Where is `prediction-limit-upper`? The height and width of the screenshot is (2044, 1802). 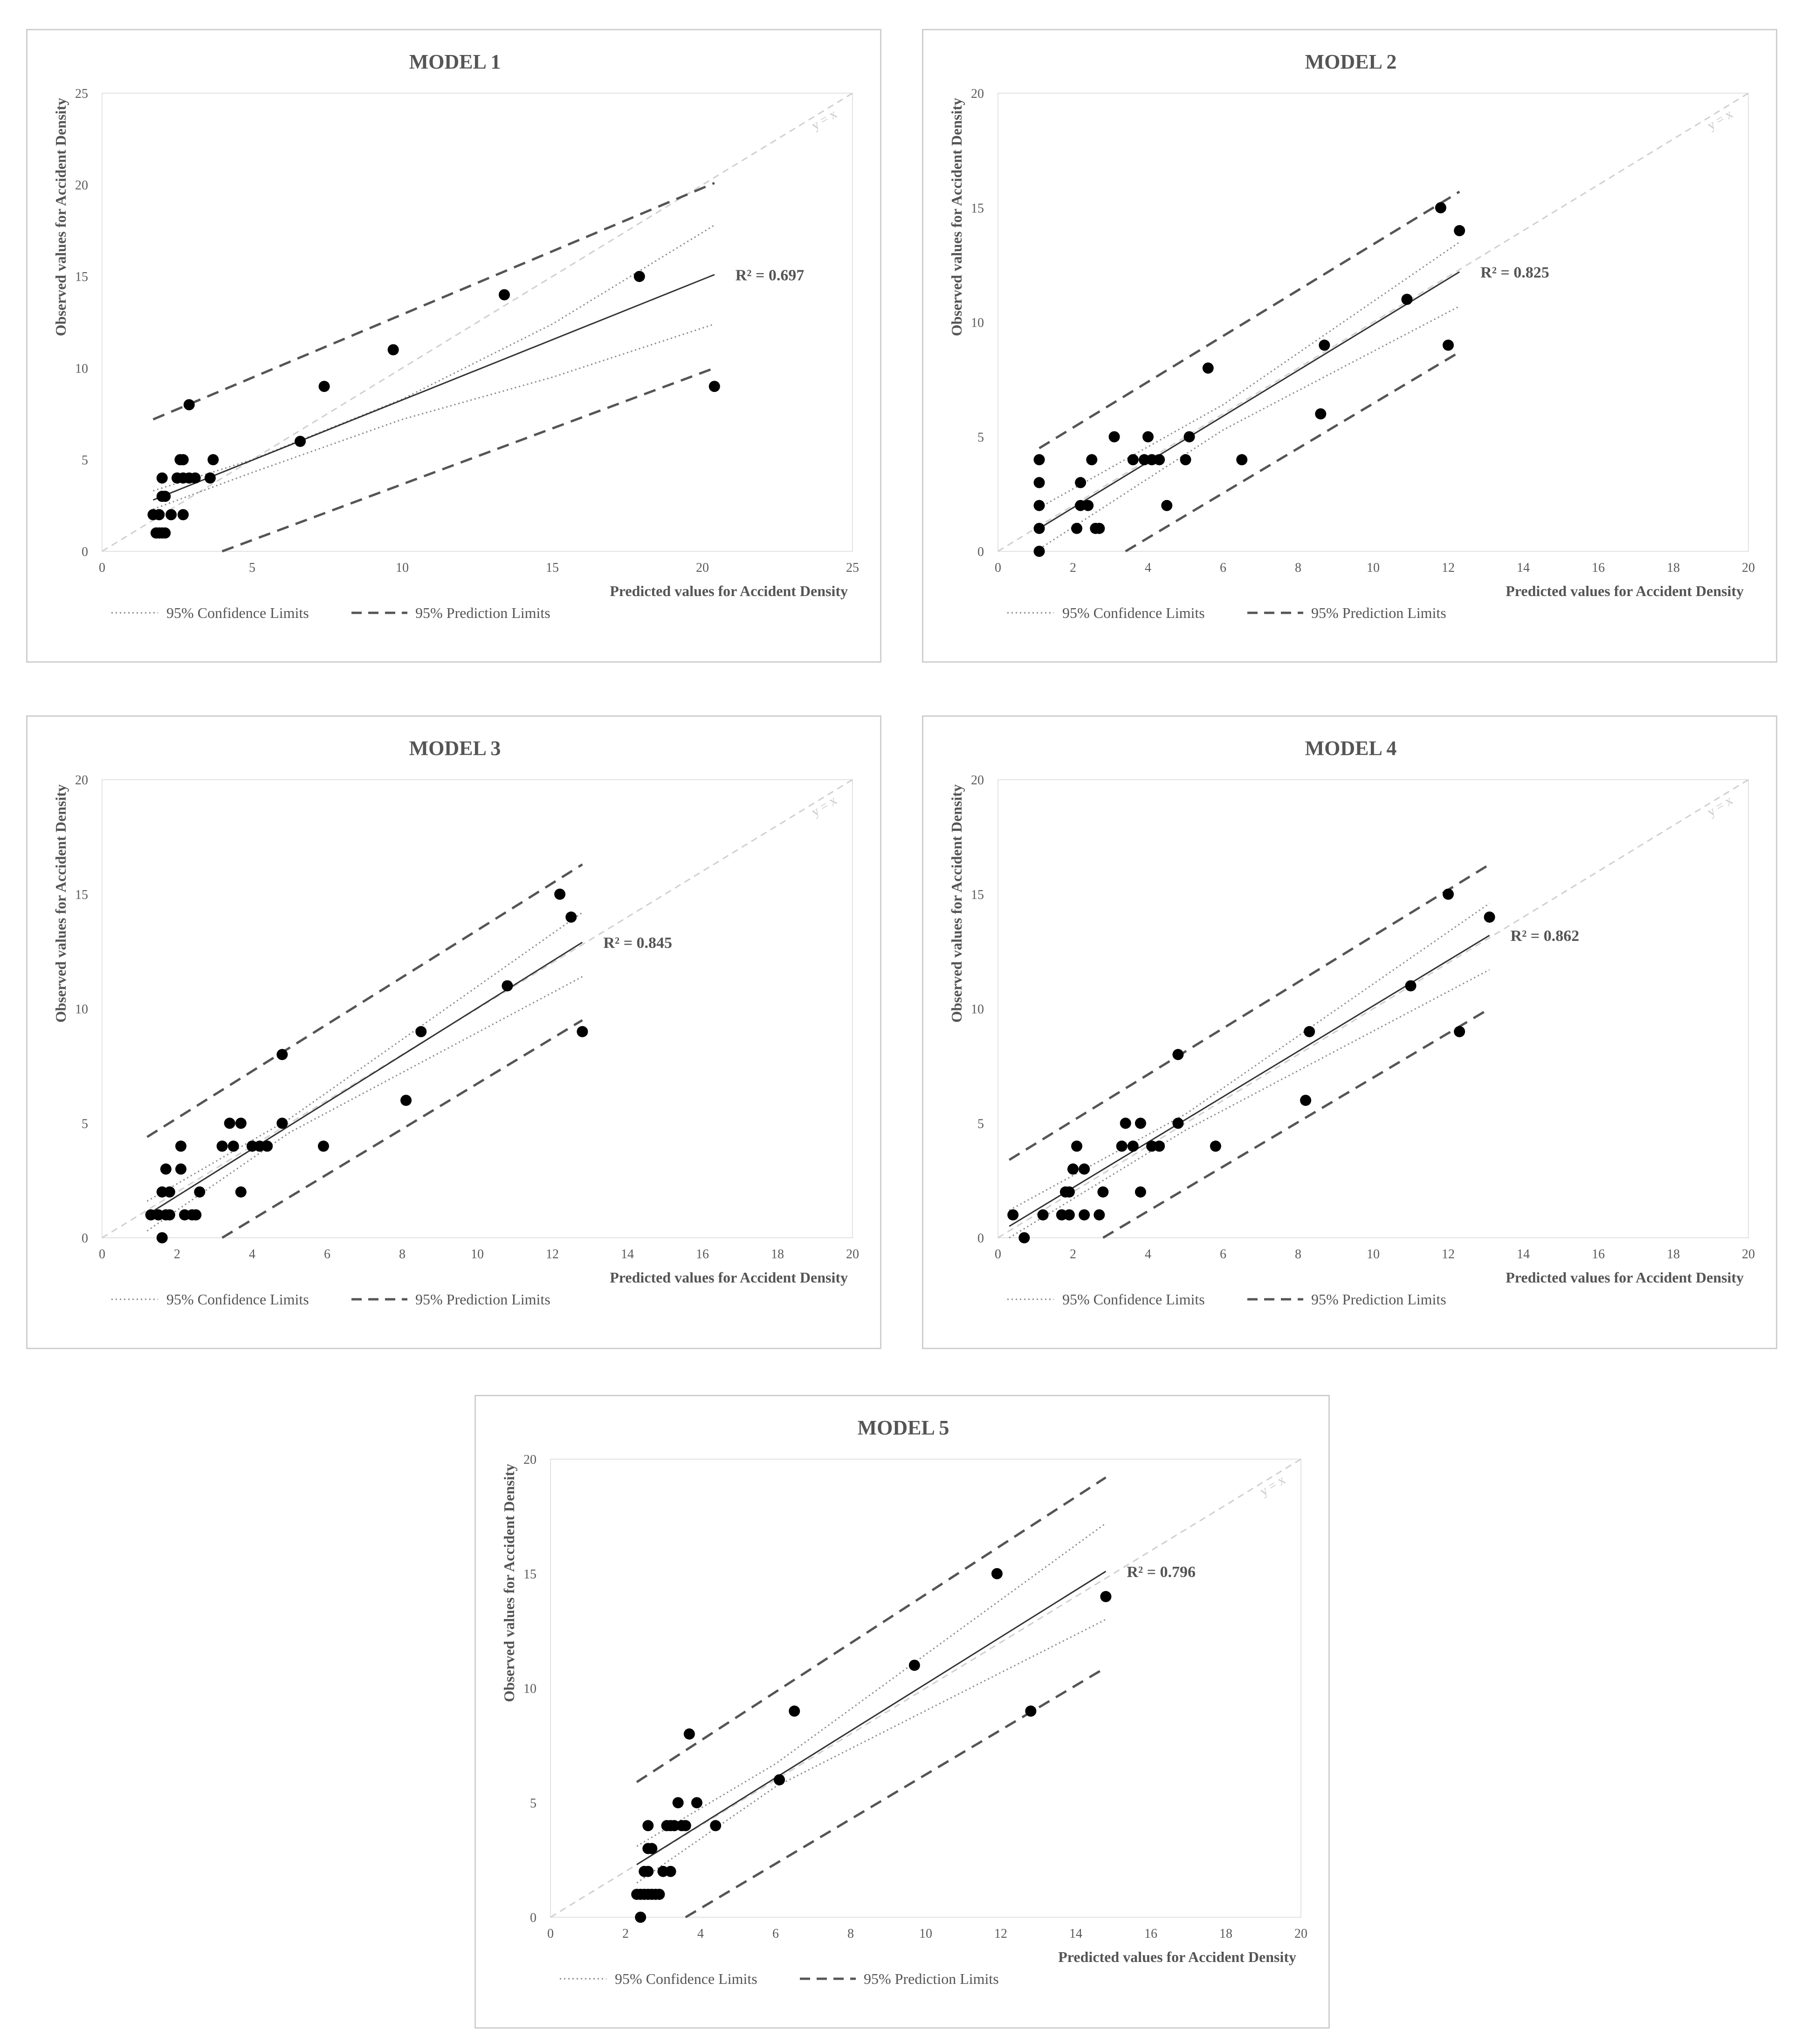
prediction-limit-upper is located at coordinates (433, 301).